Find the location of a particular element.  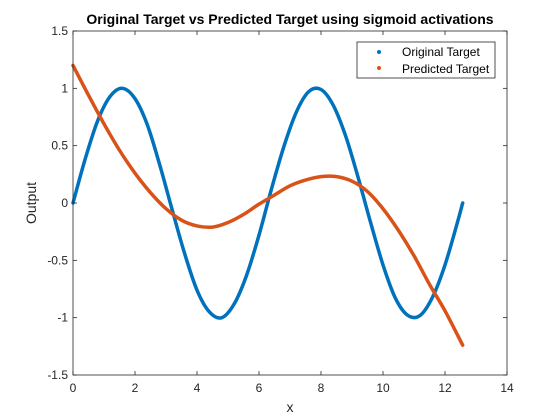

x-tick-label: 10 is located at coordinates (383, 388).